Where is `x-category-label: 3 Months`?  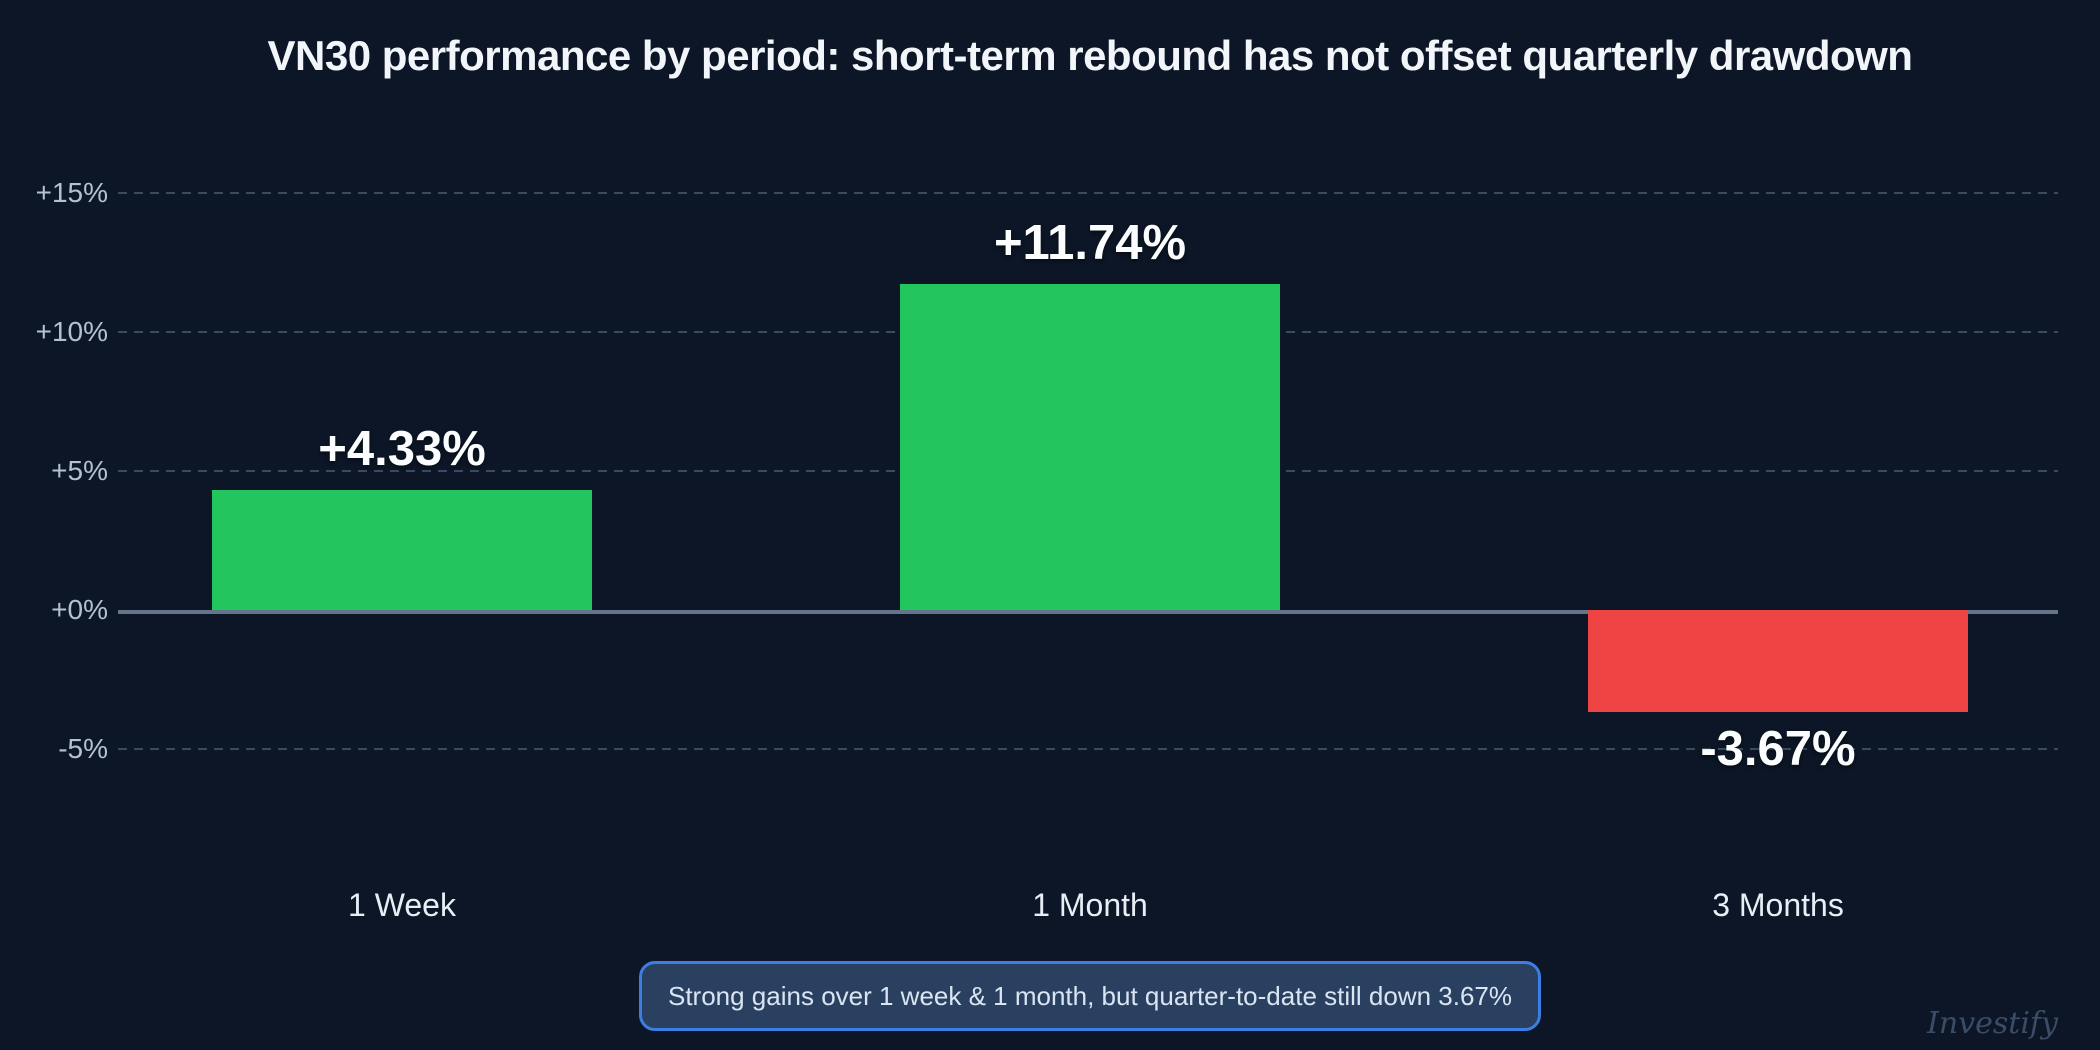
x-category-label: 3 Months is located at coordinates (1778, 905).